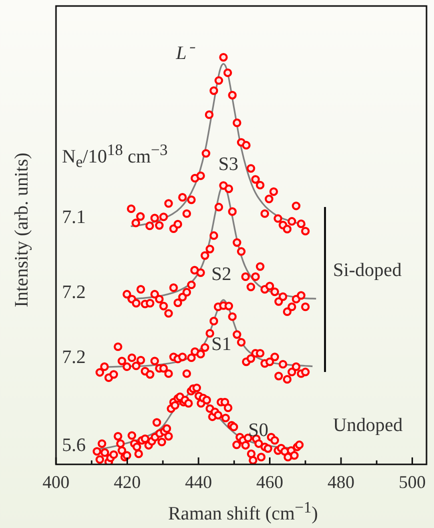  Describe the element at coordinates (228, 165) in the screenshot. I see `series-label: S3` at that location.